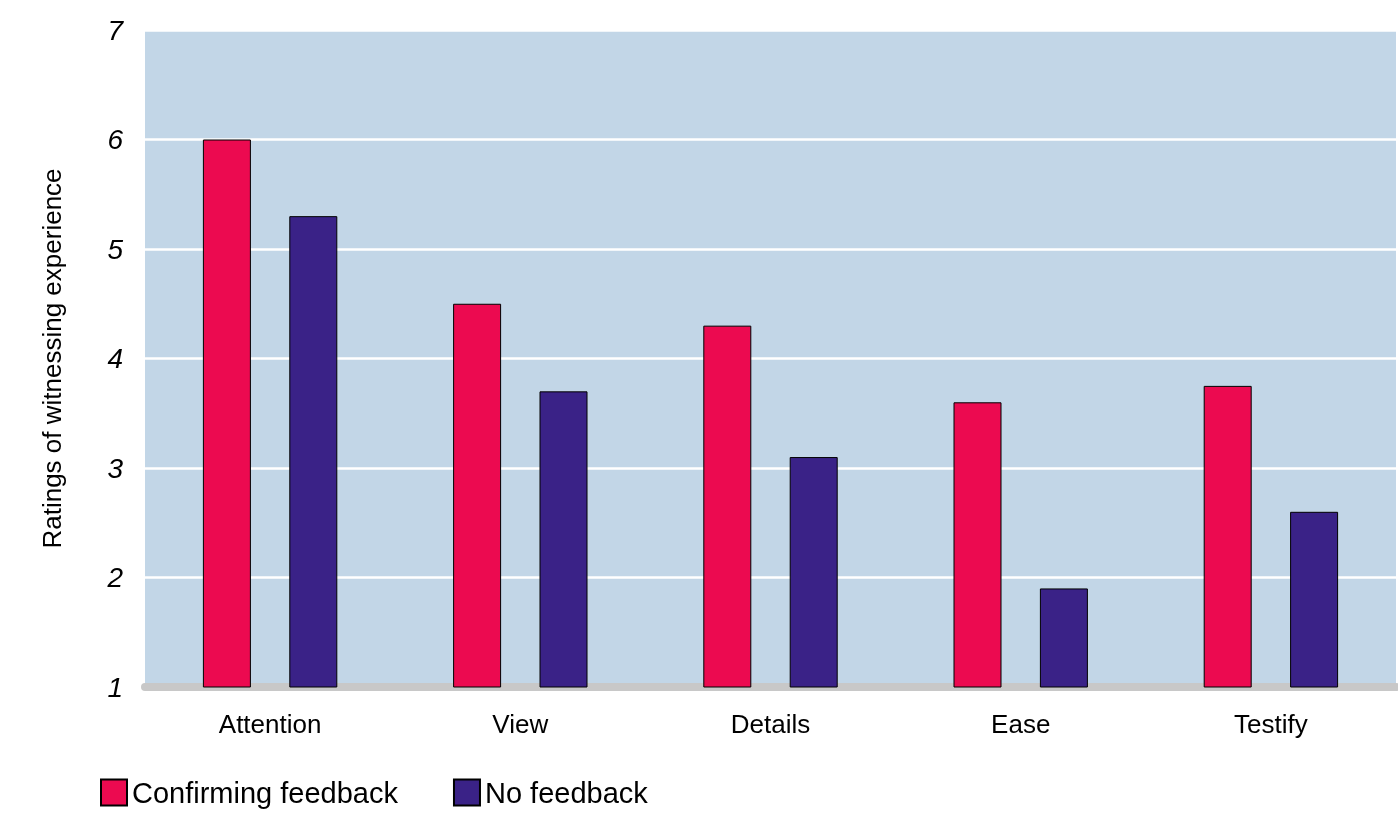 The image size is (1398, 820). I want to click on y-tick-label: 2, so click(115, 577).